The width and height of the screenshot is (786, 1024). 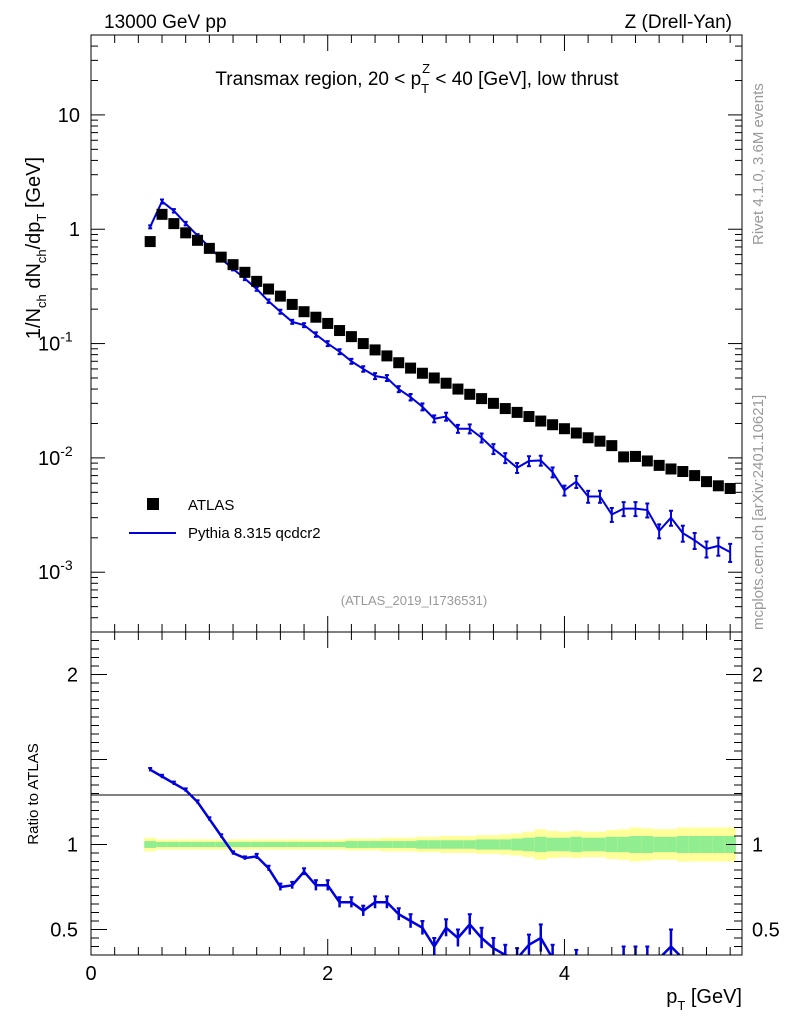 What do you see at coordinates (757, 846) in the screenshot?
I see `ratio-y-tick-label-right: 1` at bounding box center [757, 846].